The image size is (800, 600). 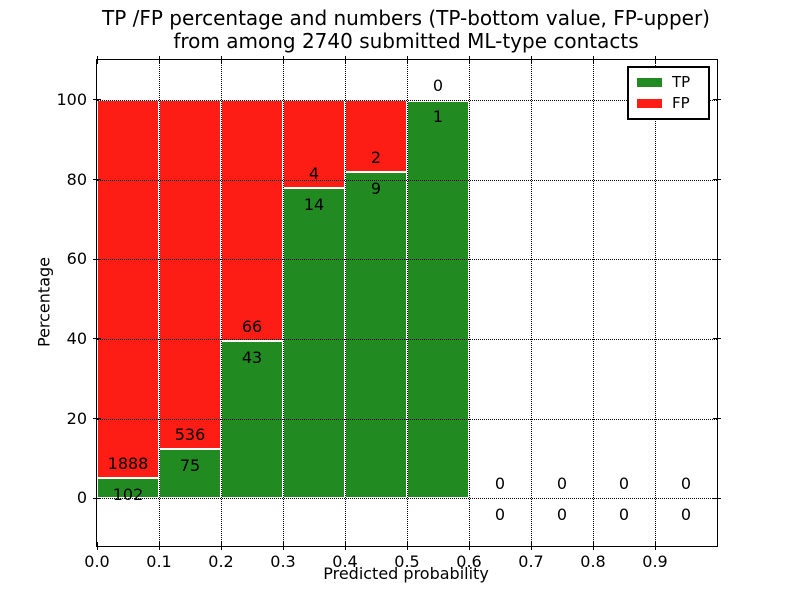 I want to click on x-tick-label: 0.1, so click(x=159, y=561).